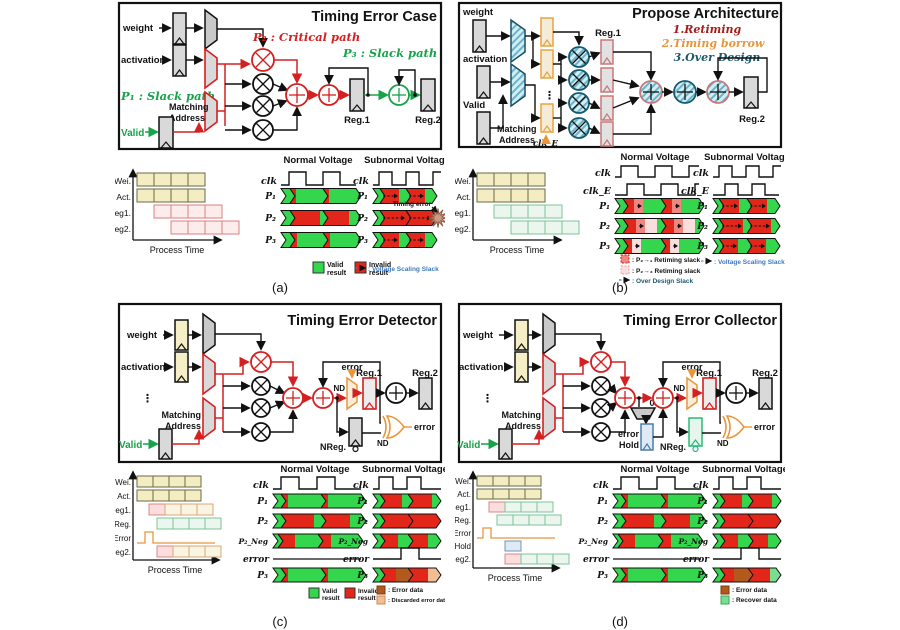 This screenshot has width=900, height=630. Describe the element at coordinates (596, 560) in the screenshot. I see `error-signal-label: error` at that location.